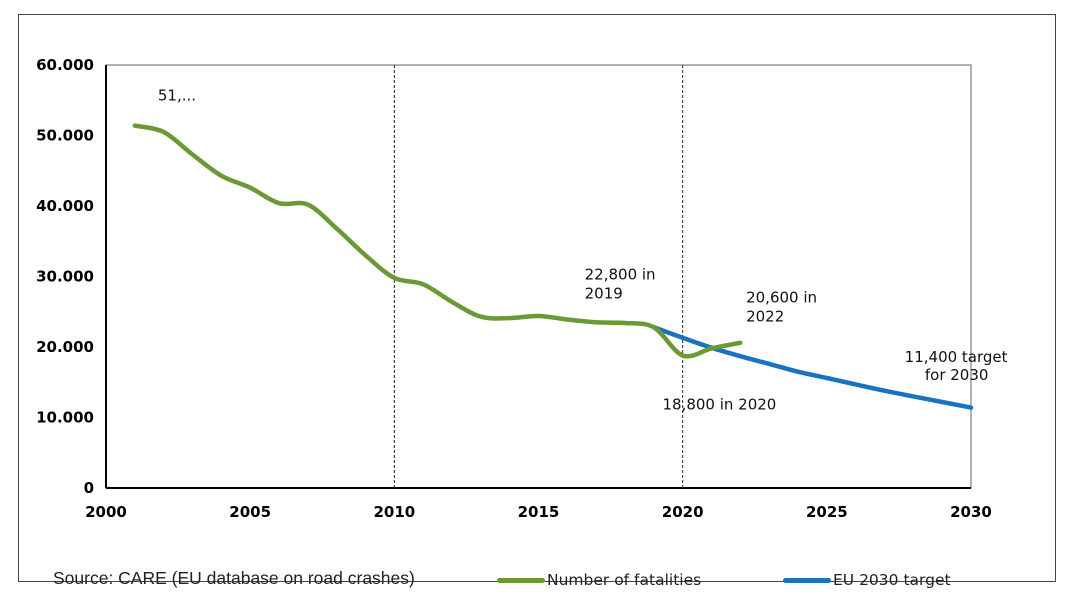 This screenshot has height=599, width=1075. I want to click on legend-label-fatalities: Number of fatalities, so click(624, 580).